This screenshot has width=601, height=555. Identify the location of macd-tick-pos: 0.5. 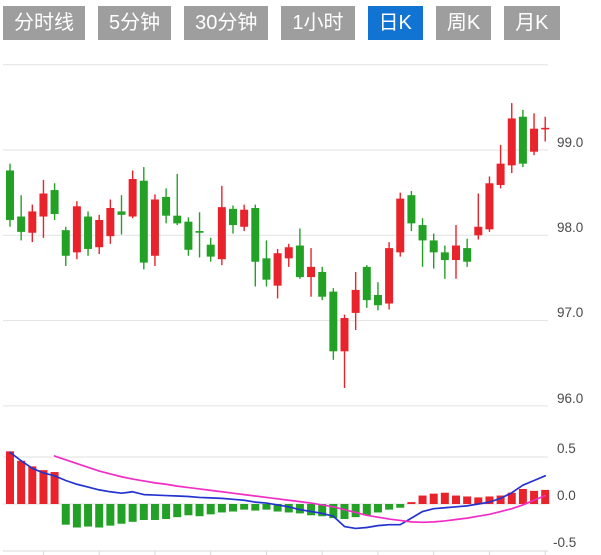
(566, 448).